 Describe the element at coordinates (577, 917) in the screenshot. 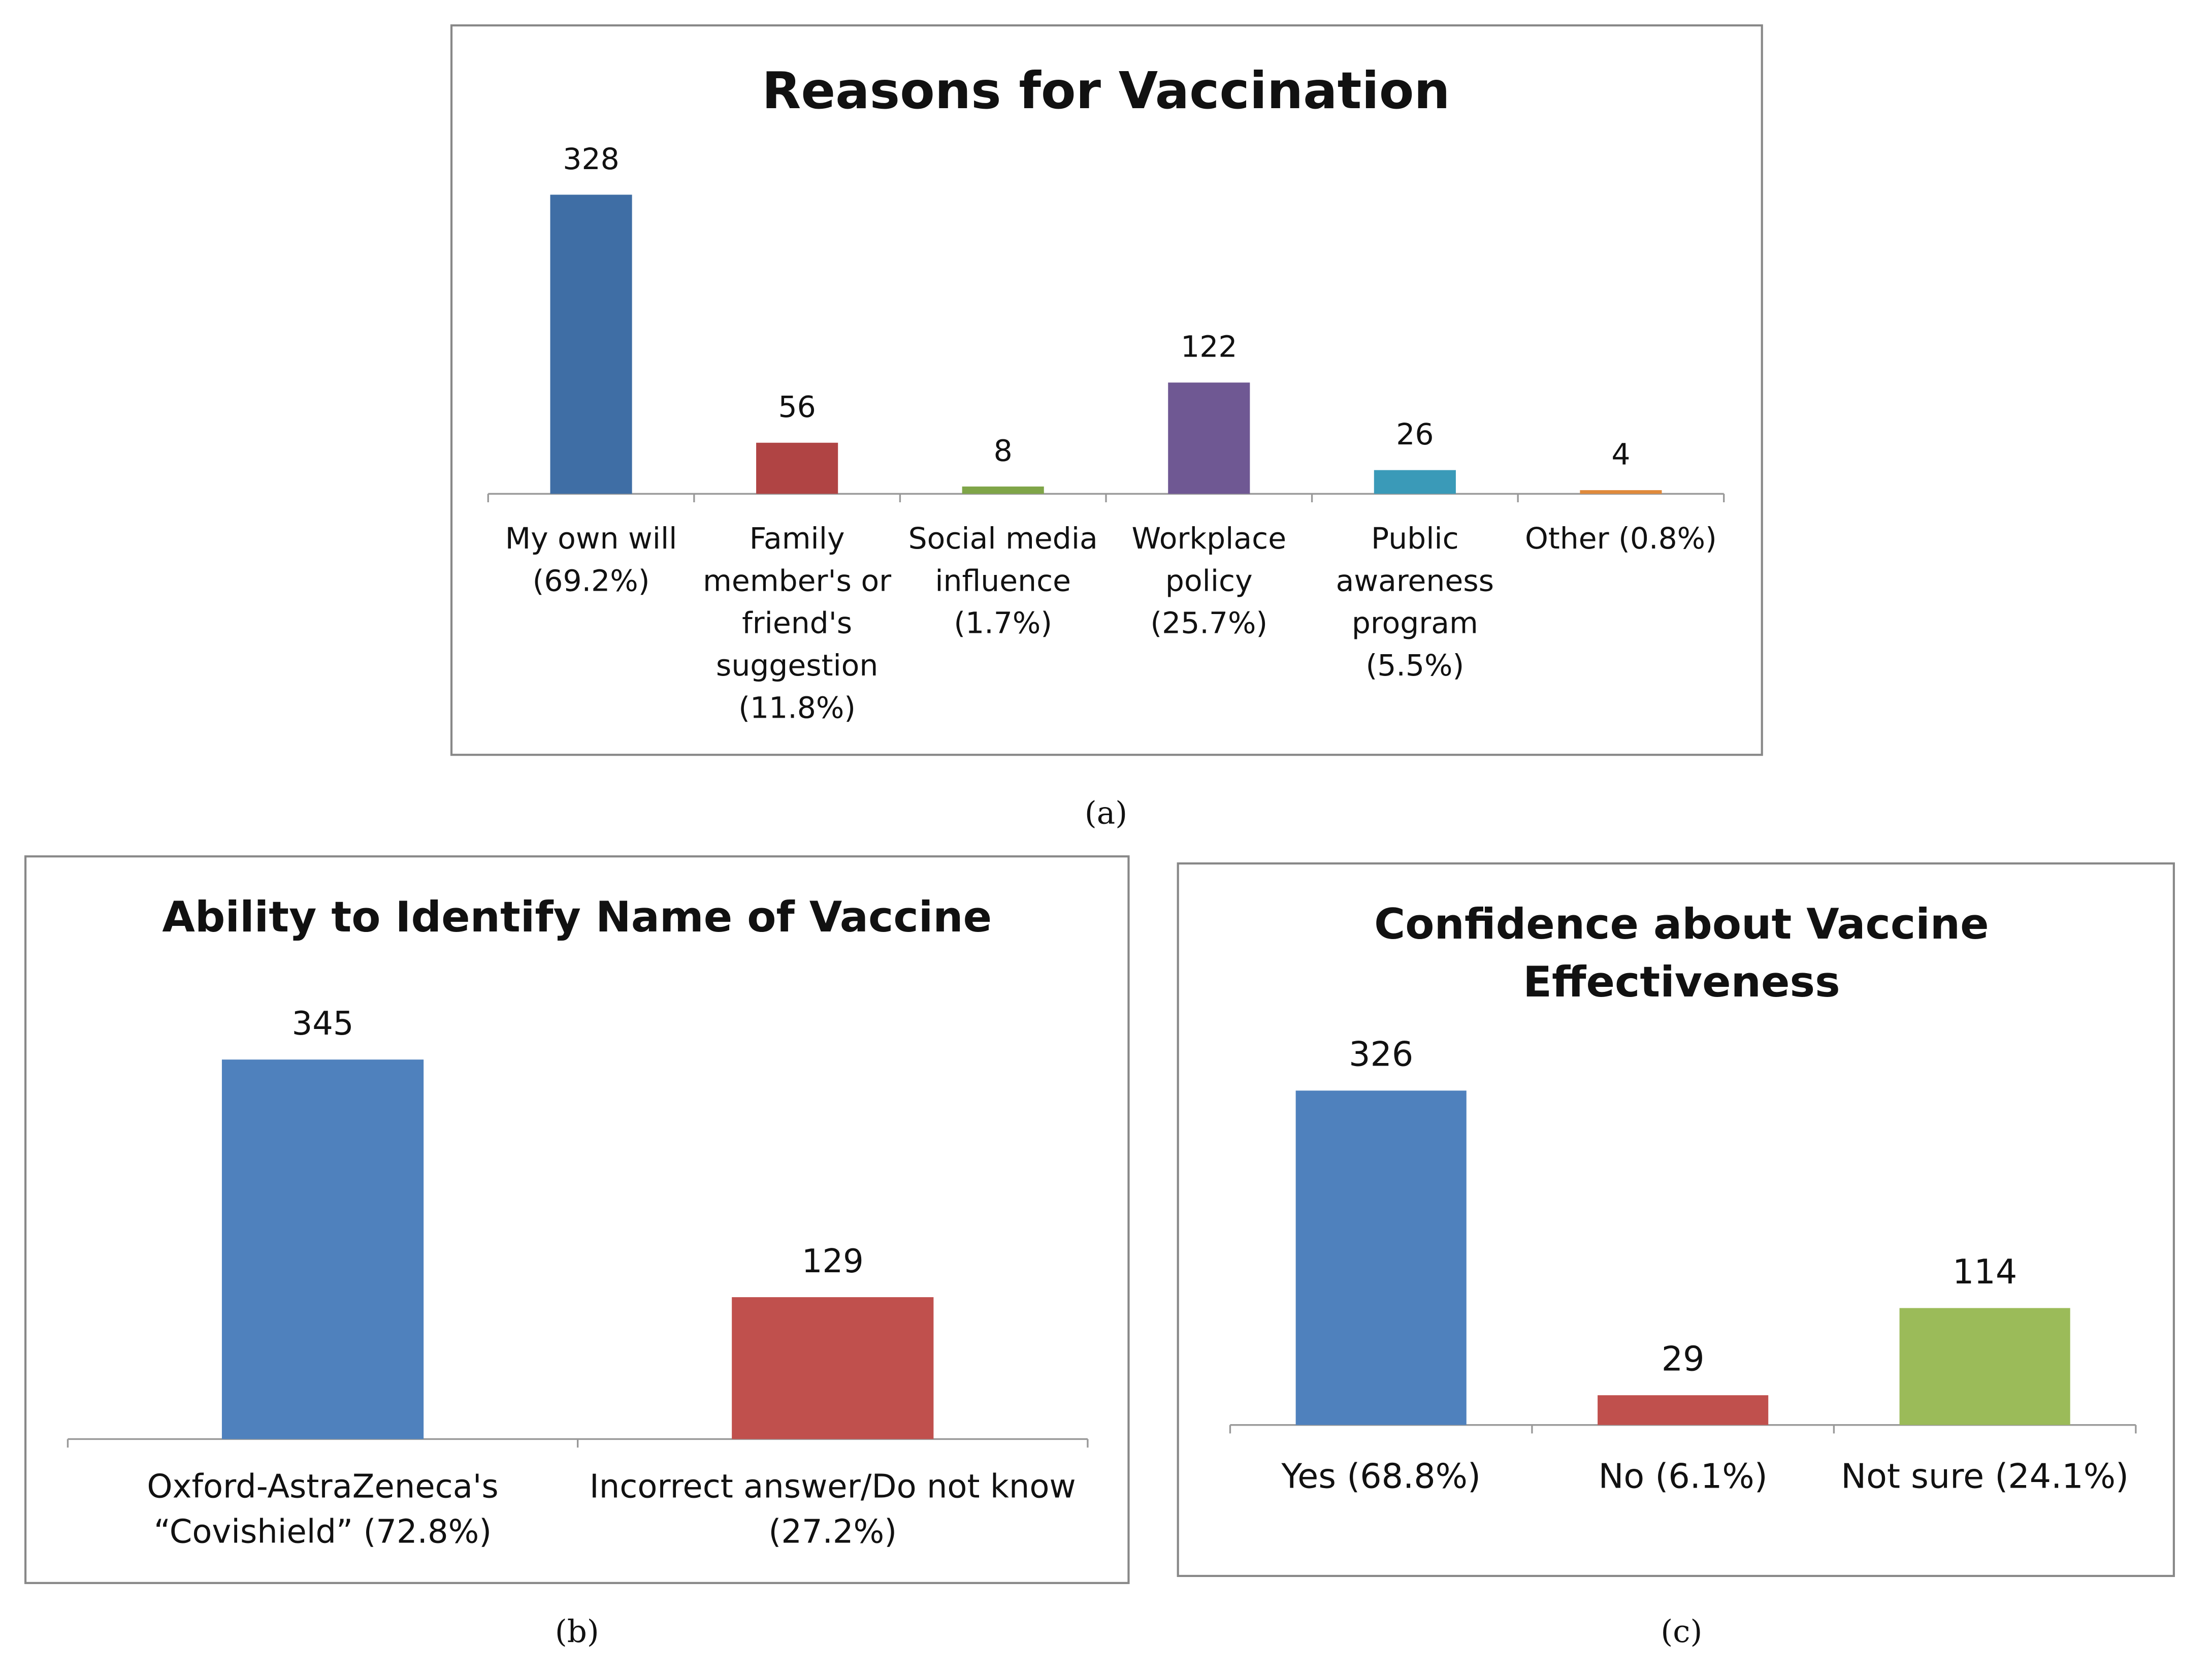

I see `chart-title: Ability to Identify Name of Vaccine` at that location.